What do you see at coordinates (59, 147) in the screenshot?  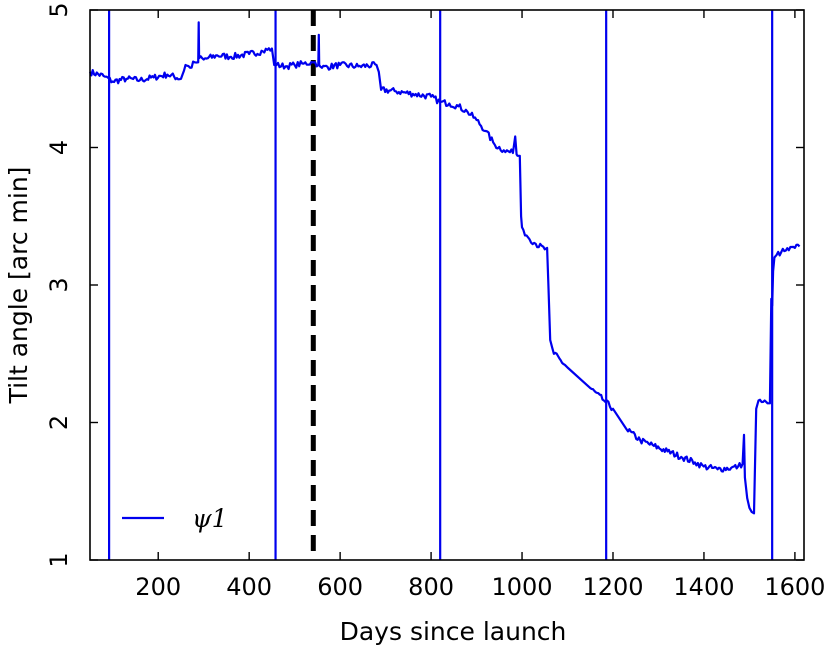 I see `y-tick-label: 4` at bounding box center [59, 147].